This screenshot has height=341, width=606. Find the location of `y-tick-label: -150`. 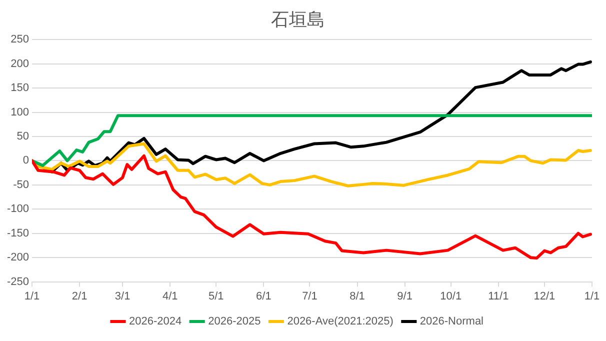

y-tick-label: -150 is located at coordinates (18, 233).